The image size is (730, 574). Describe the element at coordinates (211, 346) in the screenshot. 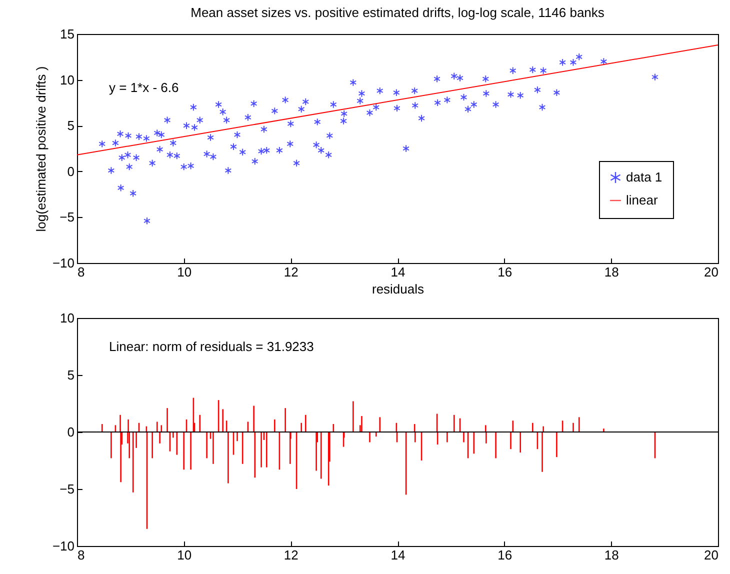

I see `annotation: Linear: norm of residuals = 31.9233` at that location.